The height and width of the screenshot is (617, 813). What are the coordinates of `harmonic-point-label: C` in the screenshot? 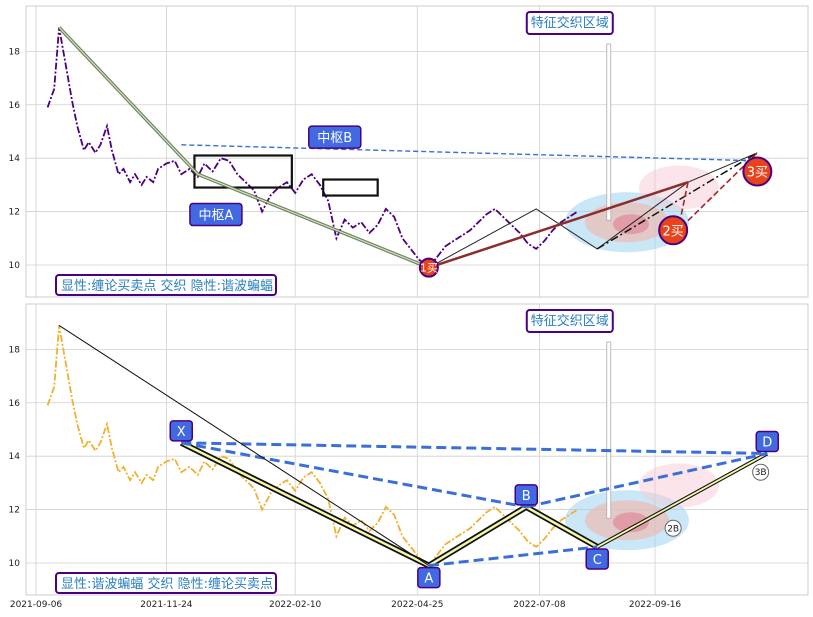 It's located at (597, 560).